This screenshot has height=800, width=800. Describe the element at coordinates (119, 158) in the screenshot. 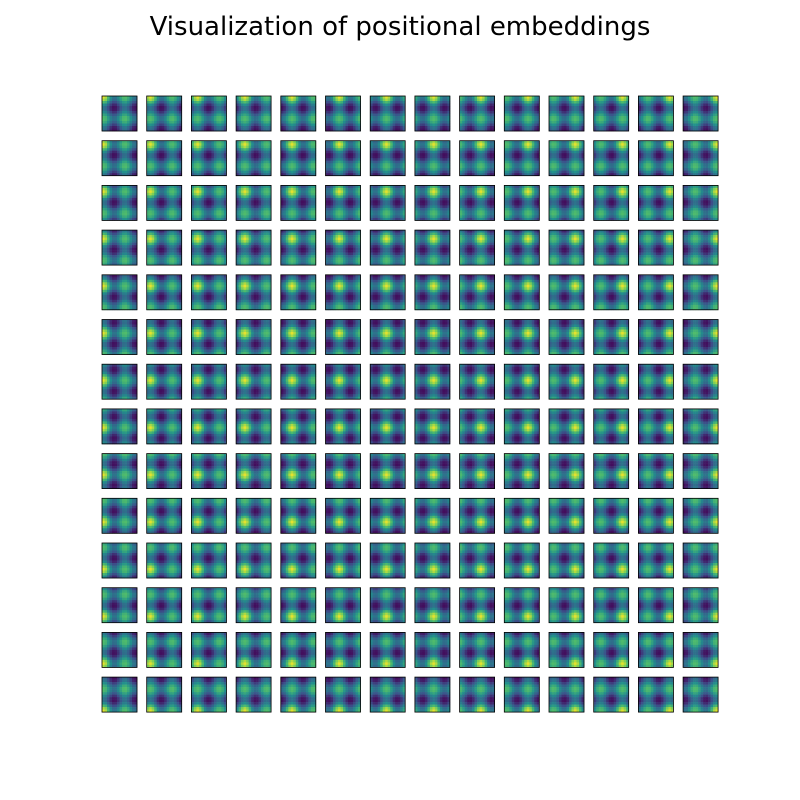

I see `heatmap-cell-r1-c0` at that location.